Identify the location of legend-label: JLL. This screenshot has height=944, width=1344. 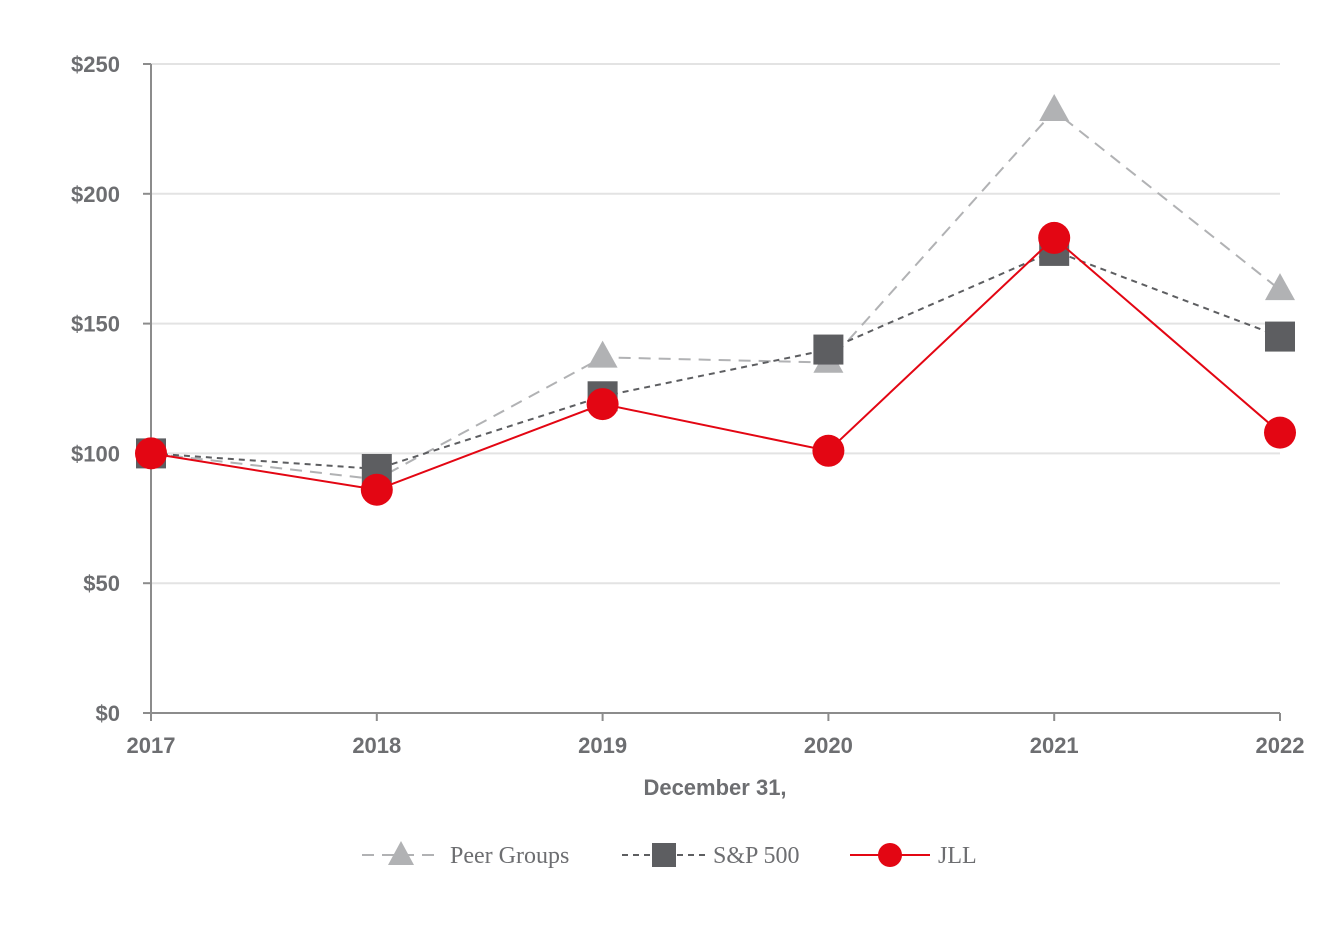
(957, 856).